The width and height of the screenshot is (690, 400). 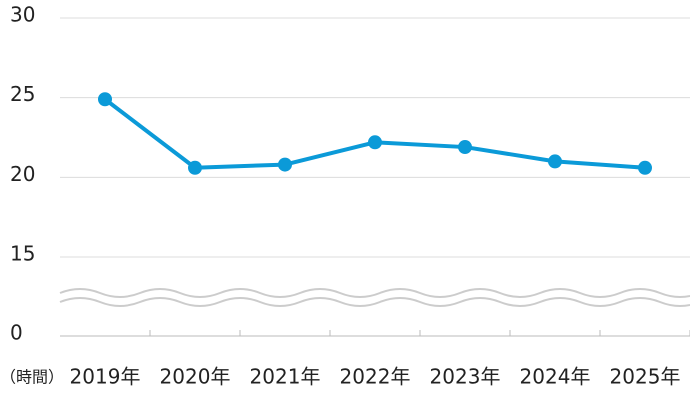 I want to click on x-tick-label: 2022年, so click(x=375, y=377).